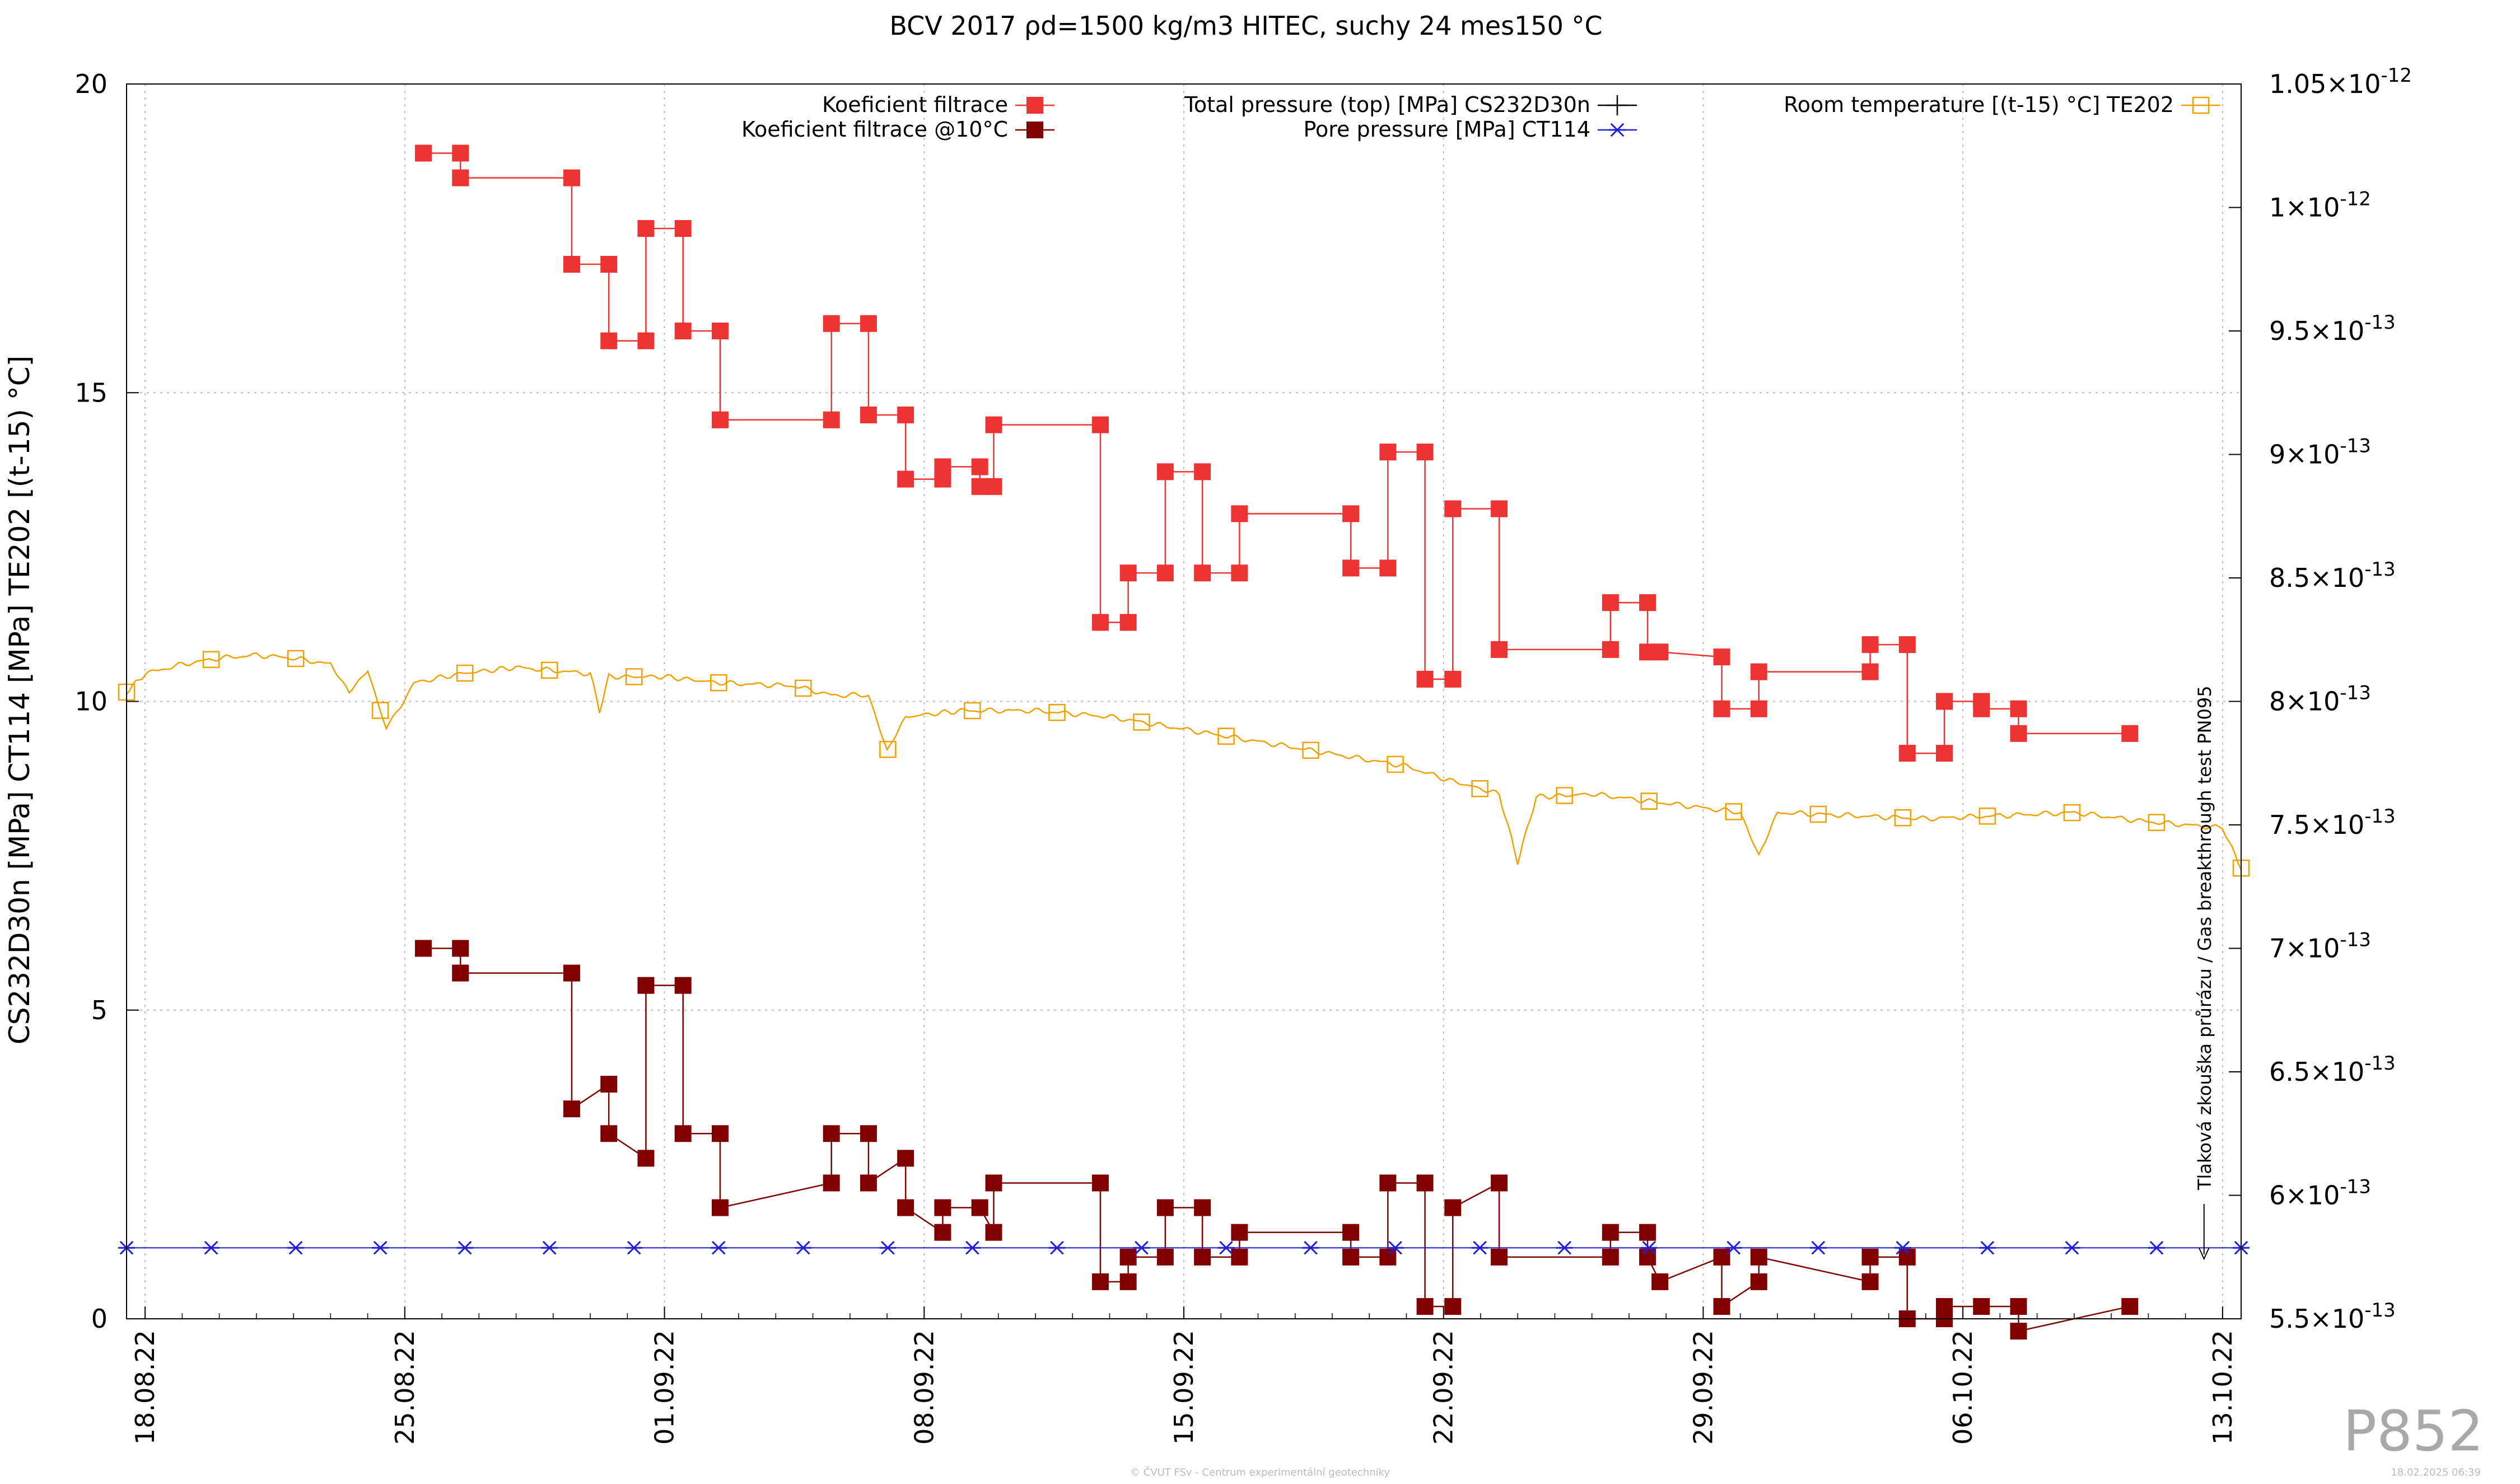 The height and width of the screenshot is (1484, 2520). Describe the element at coordinates (91, 702) in the screenshot. I see `y-tick-label: 10` at that location.